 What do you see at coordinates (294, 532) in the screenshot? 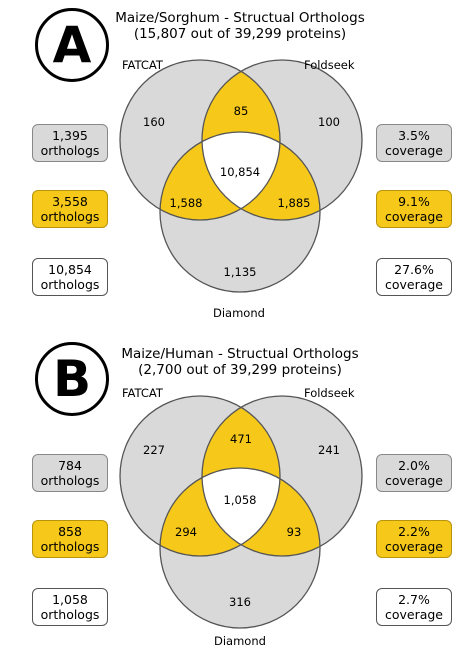
I see `region-foldseek-diamond: 93` at bounding box center [294, 532].